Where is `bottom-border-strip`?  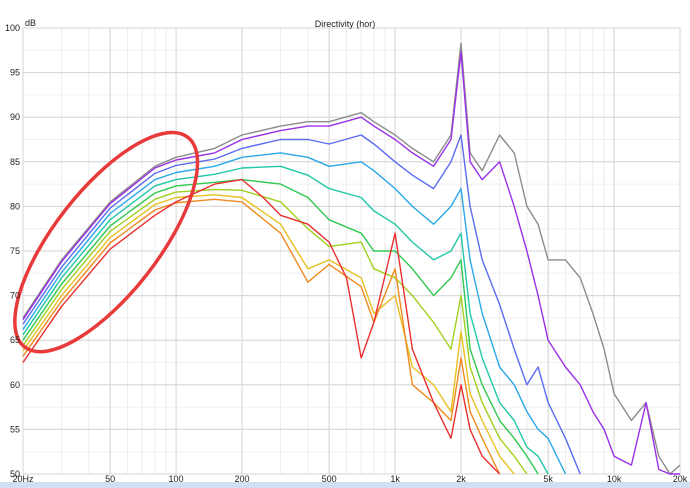
bottom-border-strip is located at coordinates (345, 485).